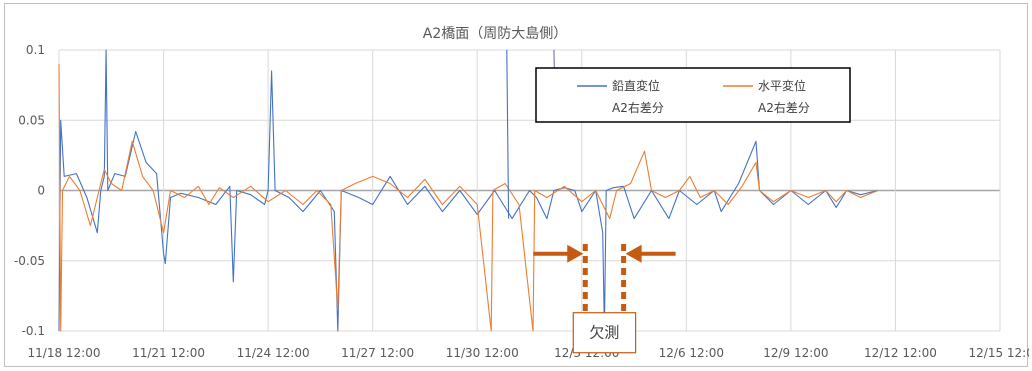 This screenshot has width=1032, height=371. Describe the element at coordinates (638, 107) in the screenshot. I see `legend-label-series-1-line2: A2右差分` at that location.